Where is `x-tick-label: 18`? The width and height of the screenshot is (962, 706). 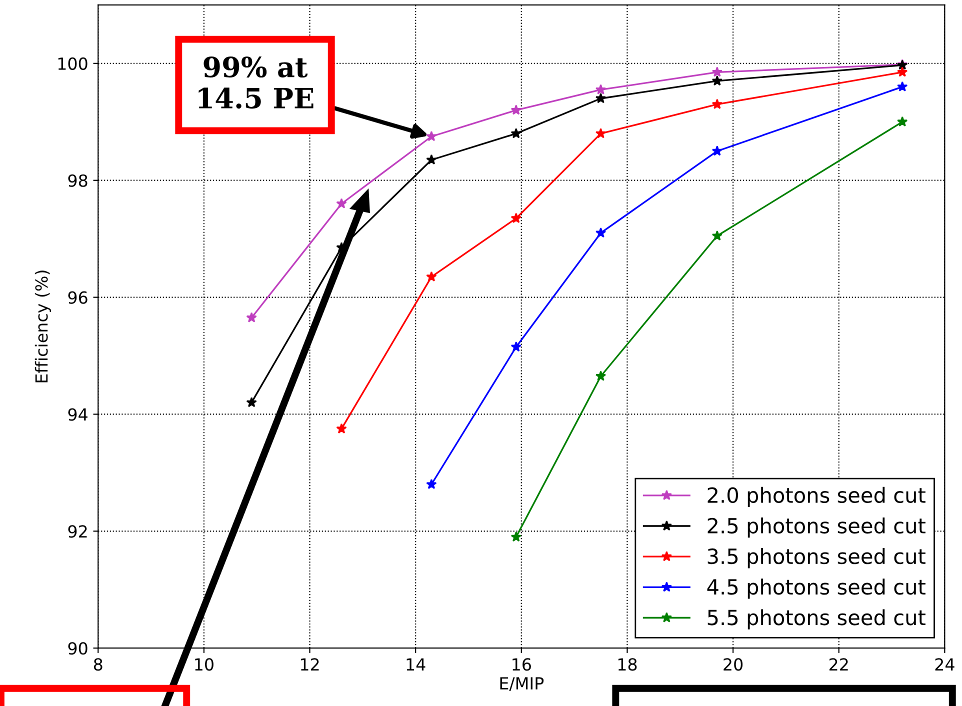
x-tick-label: 18 is located at coordinates (627, 664).